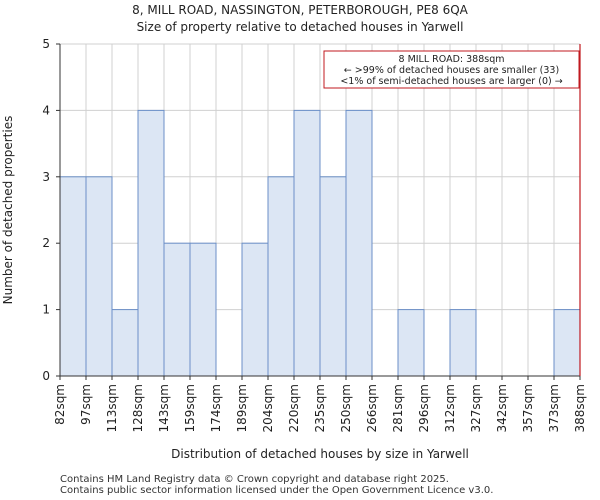 Image resolution: width=600 pixels, height=500 pixels. Describe the element at coordinates (528, 408) in the screenshot. I see `x-tick-label: 357sqm` at that location.